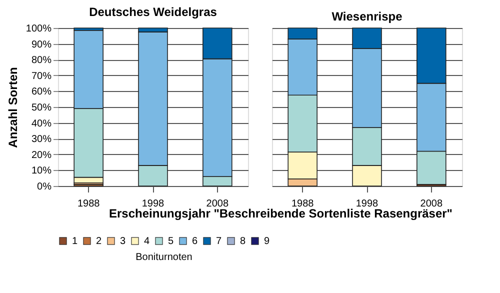  I want to click on chart-title: Wiesenrispe, so click(367, 17).